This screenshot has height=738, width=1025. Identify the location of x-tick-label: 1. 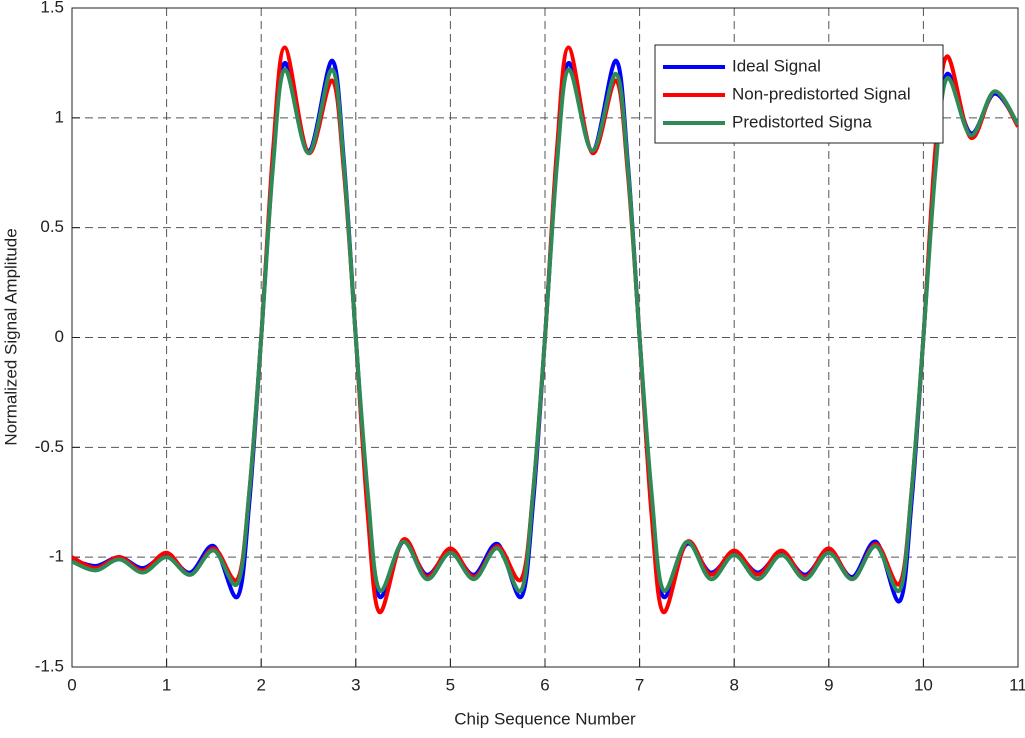
(166, 684).